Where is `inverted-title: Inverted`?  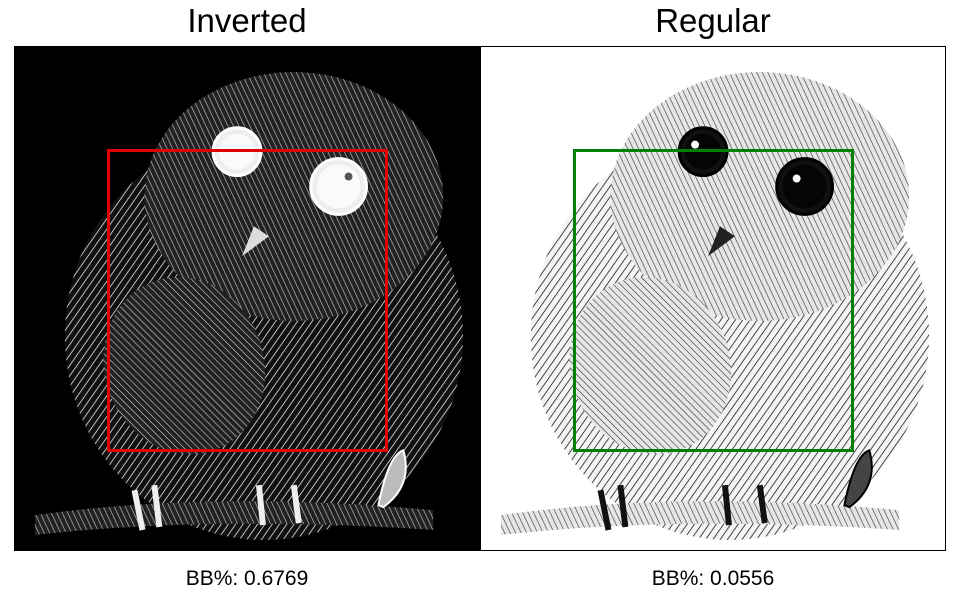
inverted-title: Inverted is located at coordinates (247, 20).